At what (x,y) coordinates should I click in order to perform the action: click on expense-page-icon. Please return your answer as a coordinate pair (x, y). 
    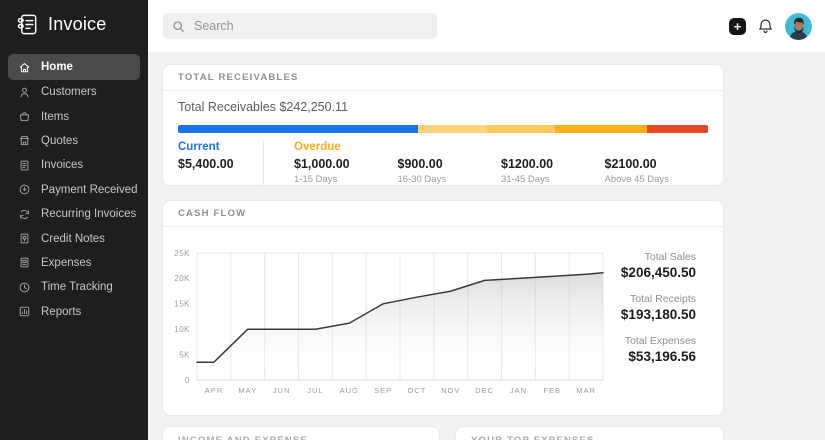
    Looking at the image, I should click on (24, 262).